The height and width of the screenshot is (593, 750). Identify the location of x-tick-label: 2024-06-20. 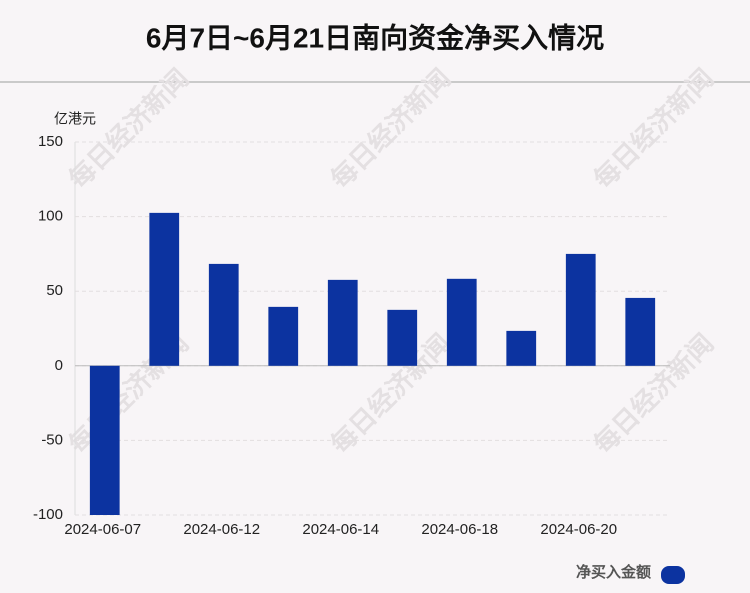
(578, 529).